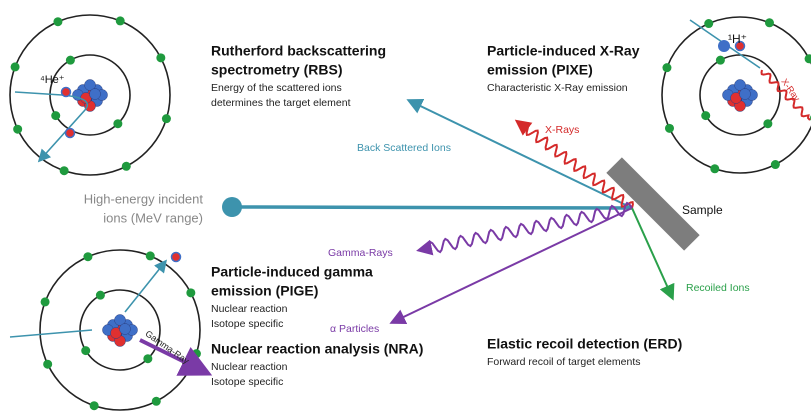  Describe the element at coordinates (360, 253) in the screenshot. I see `gamma-label: Gamma-Rays` at that location.